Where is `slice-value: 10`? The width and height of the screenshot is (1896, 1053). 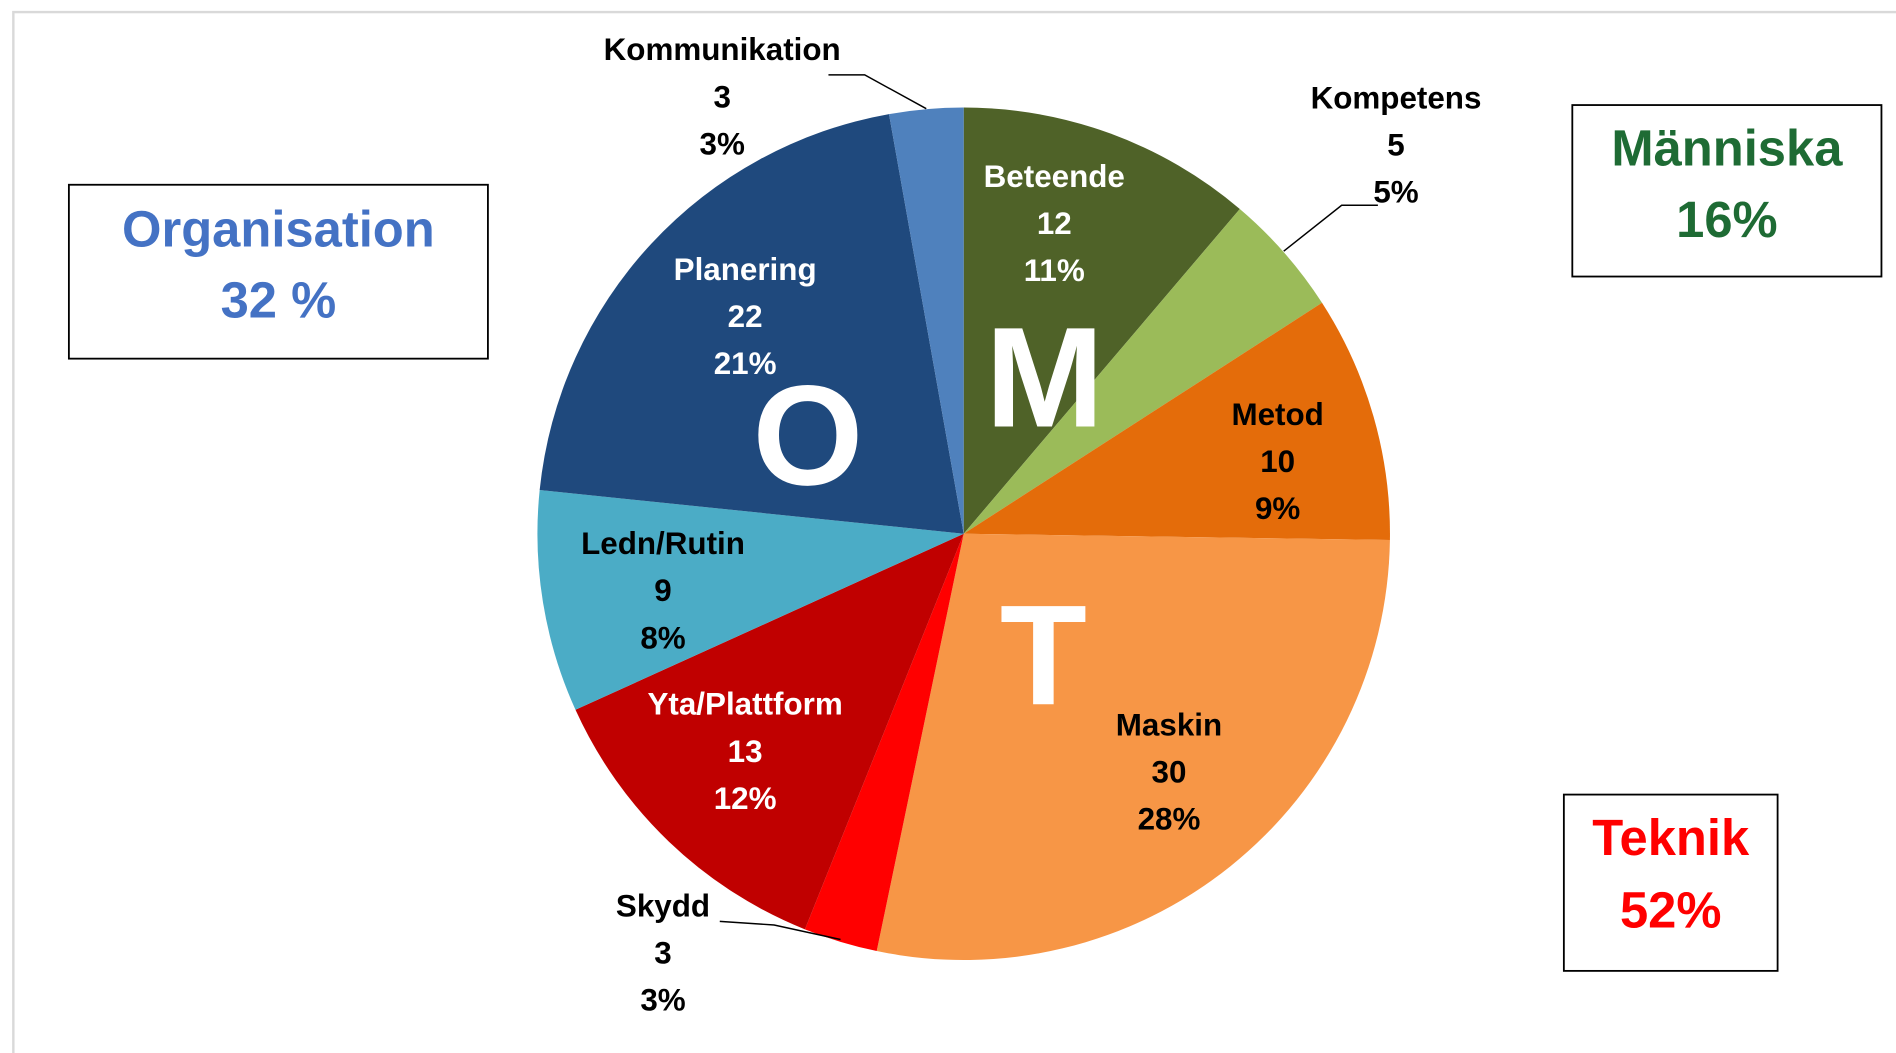 slice-value: 10 is located at coordinates (1277, 461).